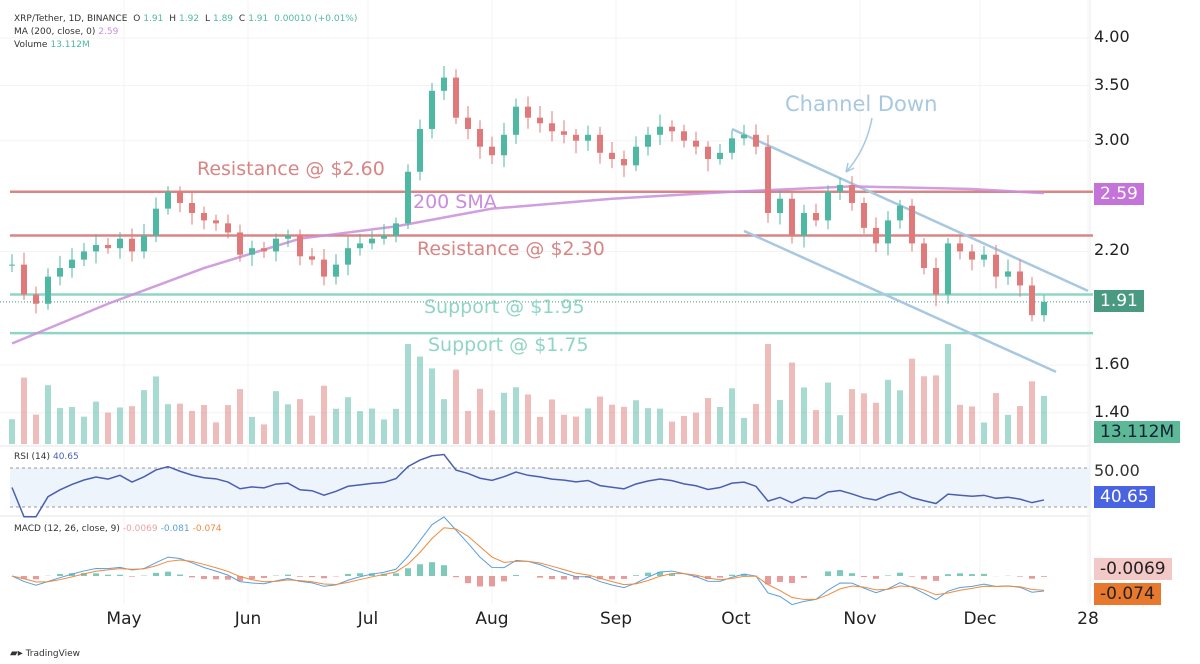 This screenshot has width=1200, height=664. Describe the element at coordinates (736, 619) in the screenshot. I see `time-tick-label: Oct` at that location.